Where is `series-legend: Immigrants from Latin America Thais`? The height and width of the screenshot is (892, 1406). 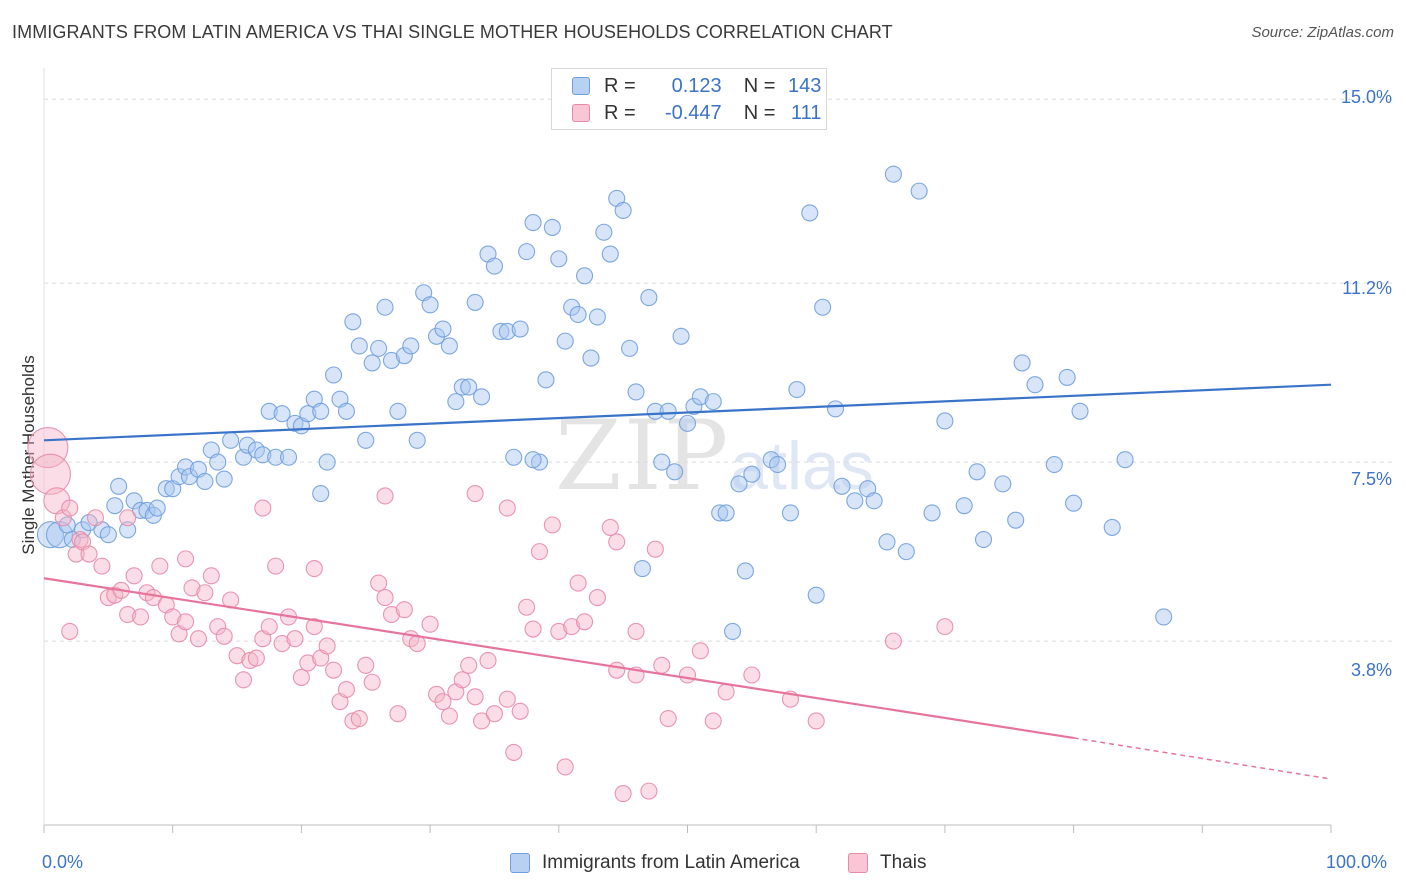 series-legend: Immigrants from Latin America Thais is located at coordinates (703, 865).